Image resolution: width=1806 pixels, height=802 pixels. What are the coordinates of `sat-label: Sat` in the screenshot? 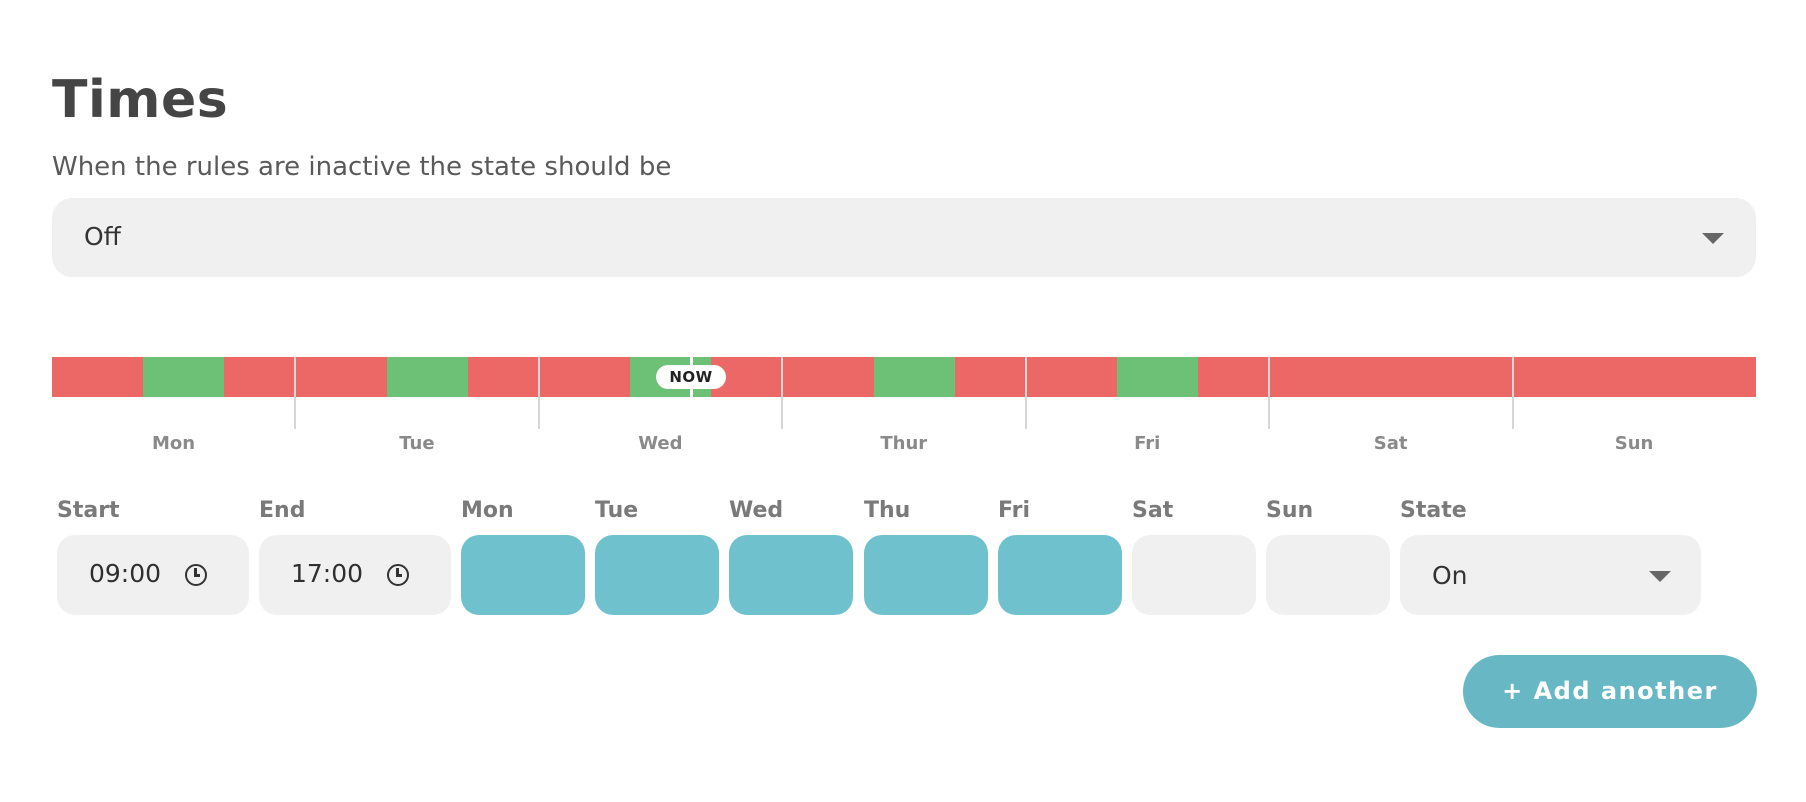 It's located at (1153, 510).